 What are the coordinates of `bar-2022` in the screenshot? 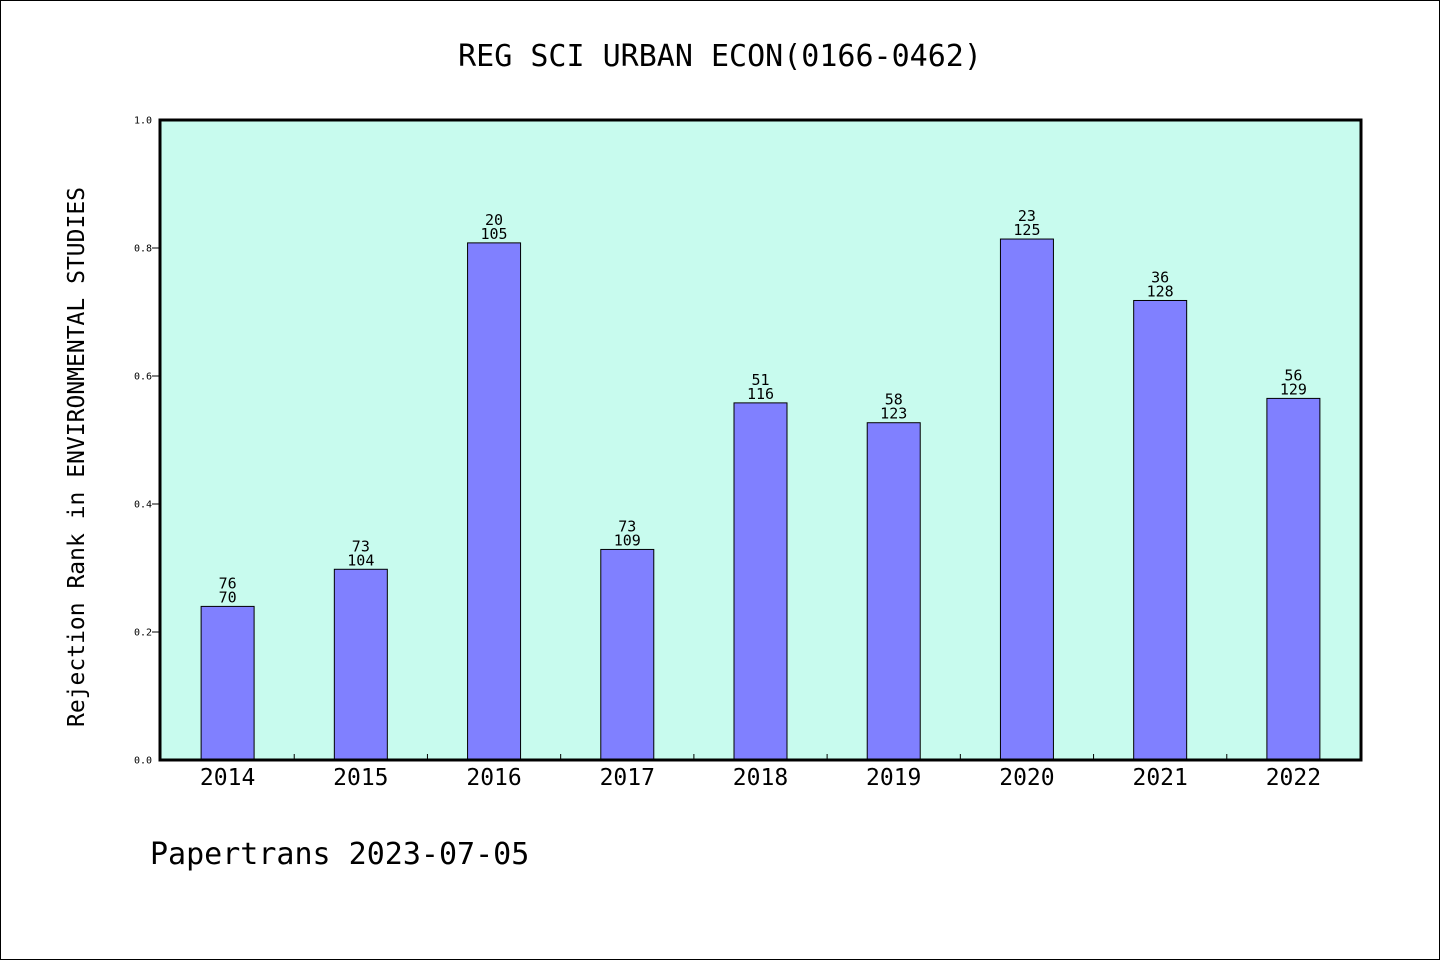 It's located at (1293, 579).